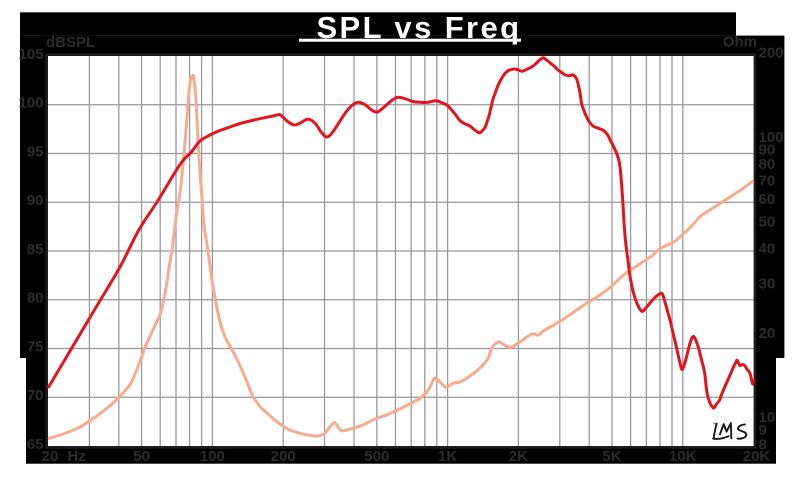 This screenshot has height=484, width=800. I want to click on svg-text: 9, so click(763, 430).